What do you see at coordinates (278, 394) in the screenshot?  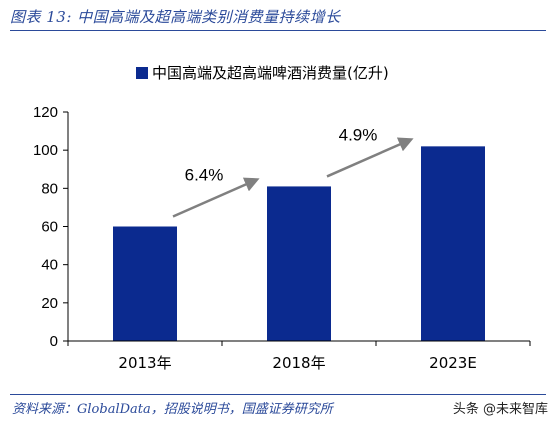 I see `source-rule` at bounding box center [278, 394].